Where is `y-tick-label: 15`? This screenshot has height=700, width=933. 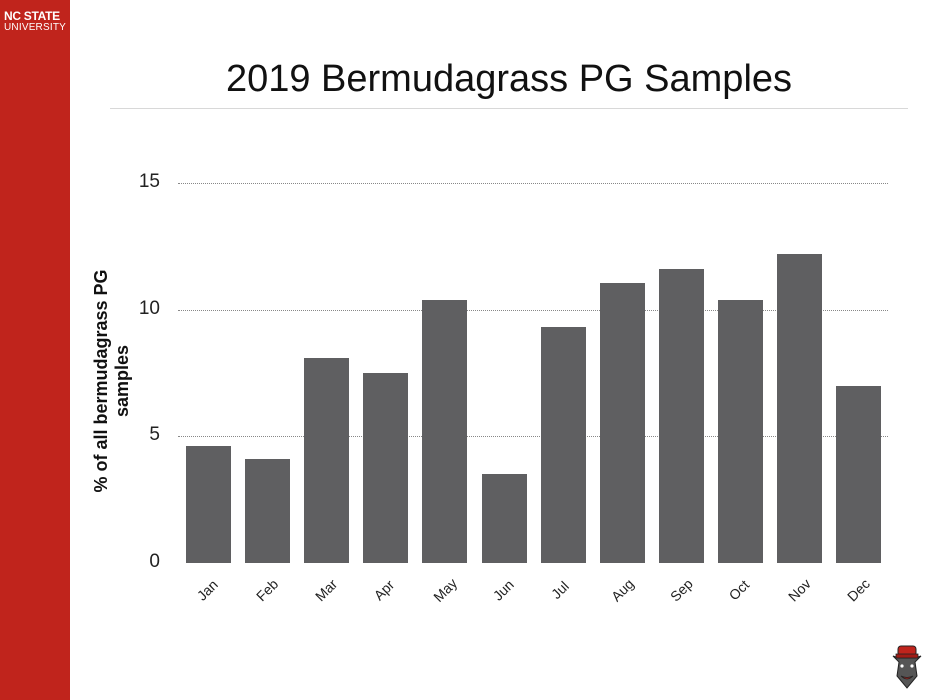
y-tick-label: 15 is located at coordinates (149, 181).